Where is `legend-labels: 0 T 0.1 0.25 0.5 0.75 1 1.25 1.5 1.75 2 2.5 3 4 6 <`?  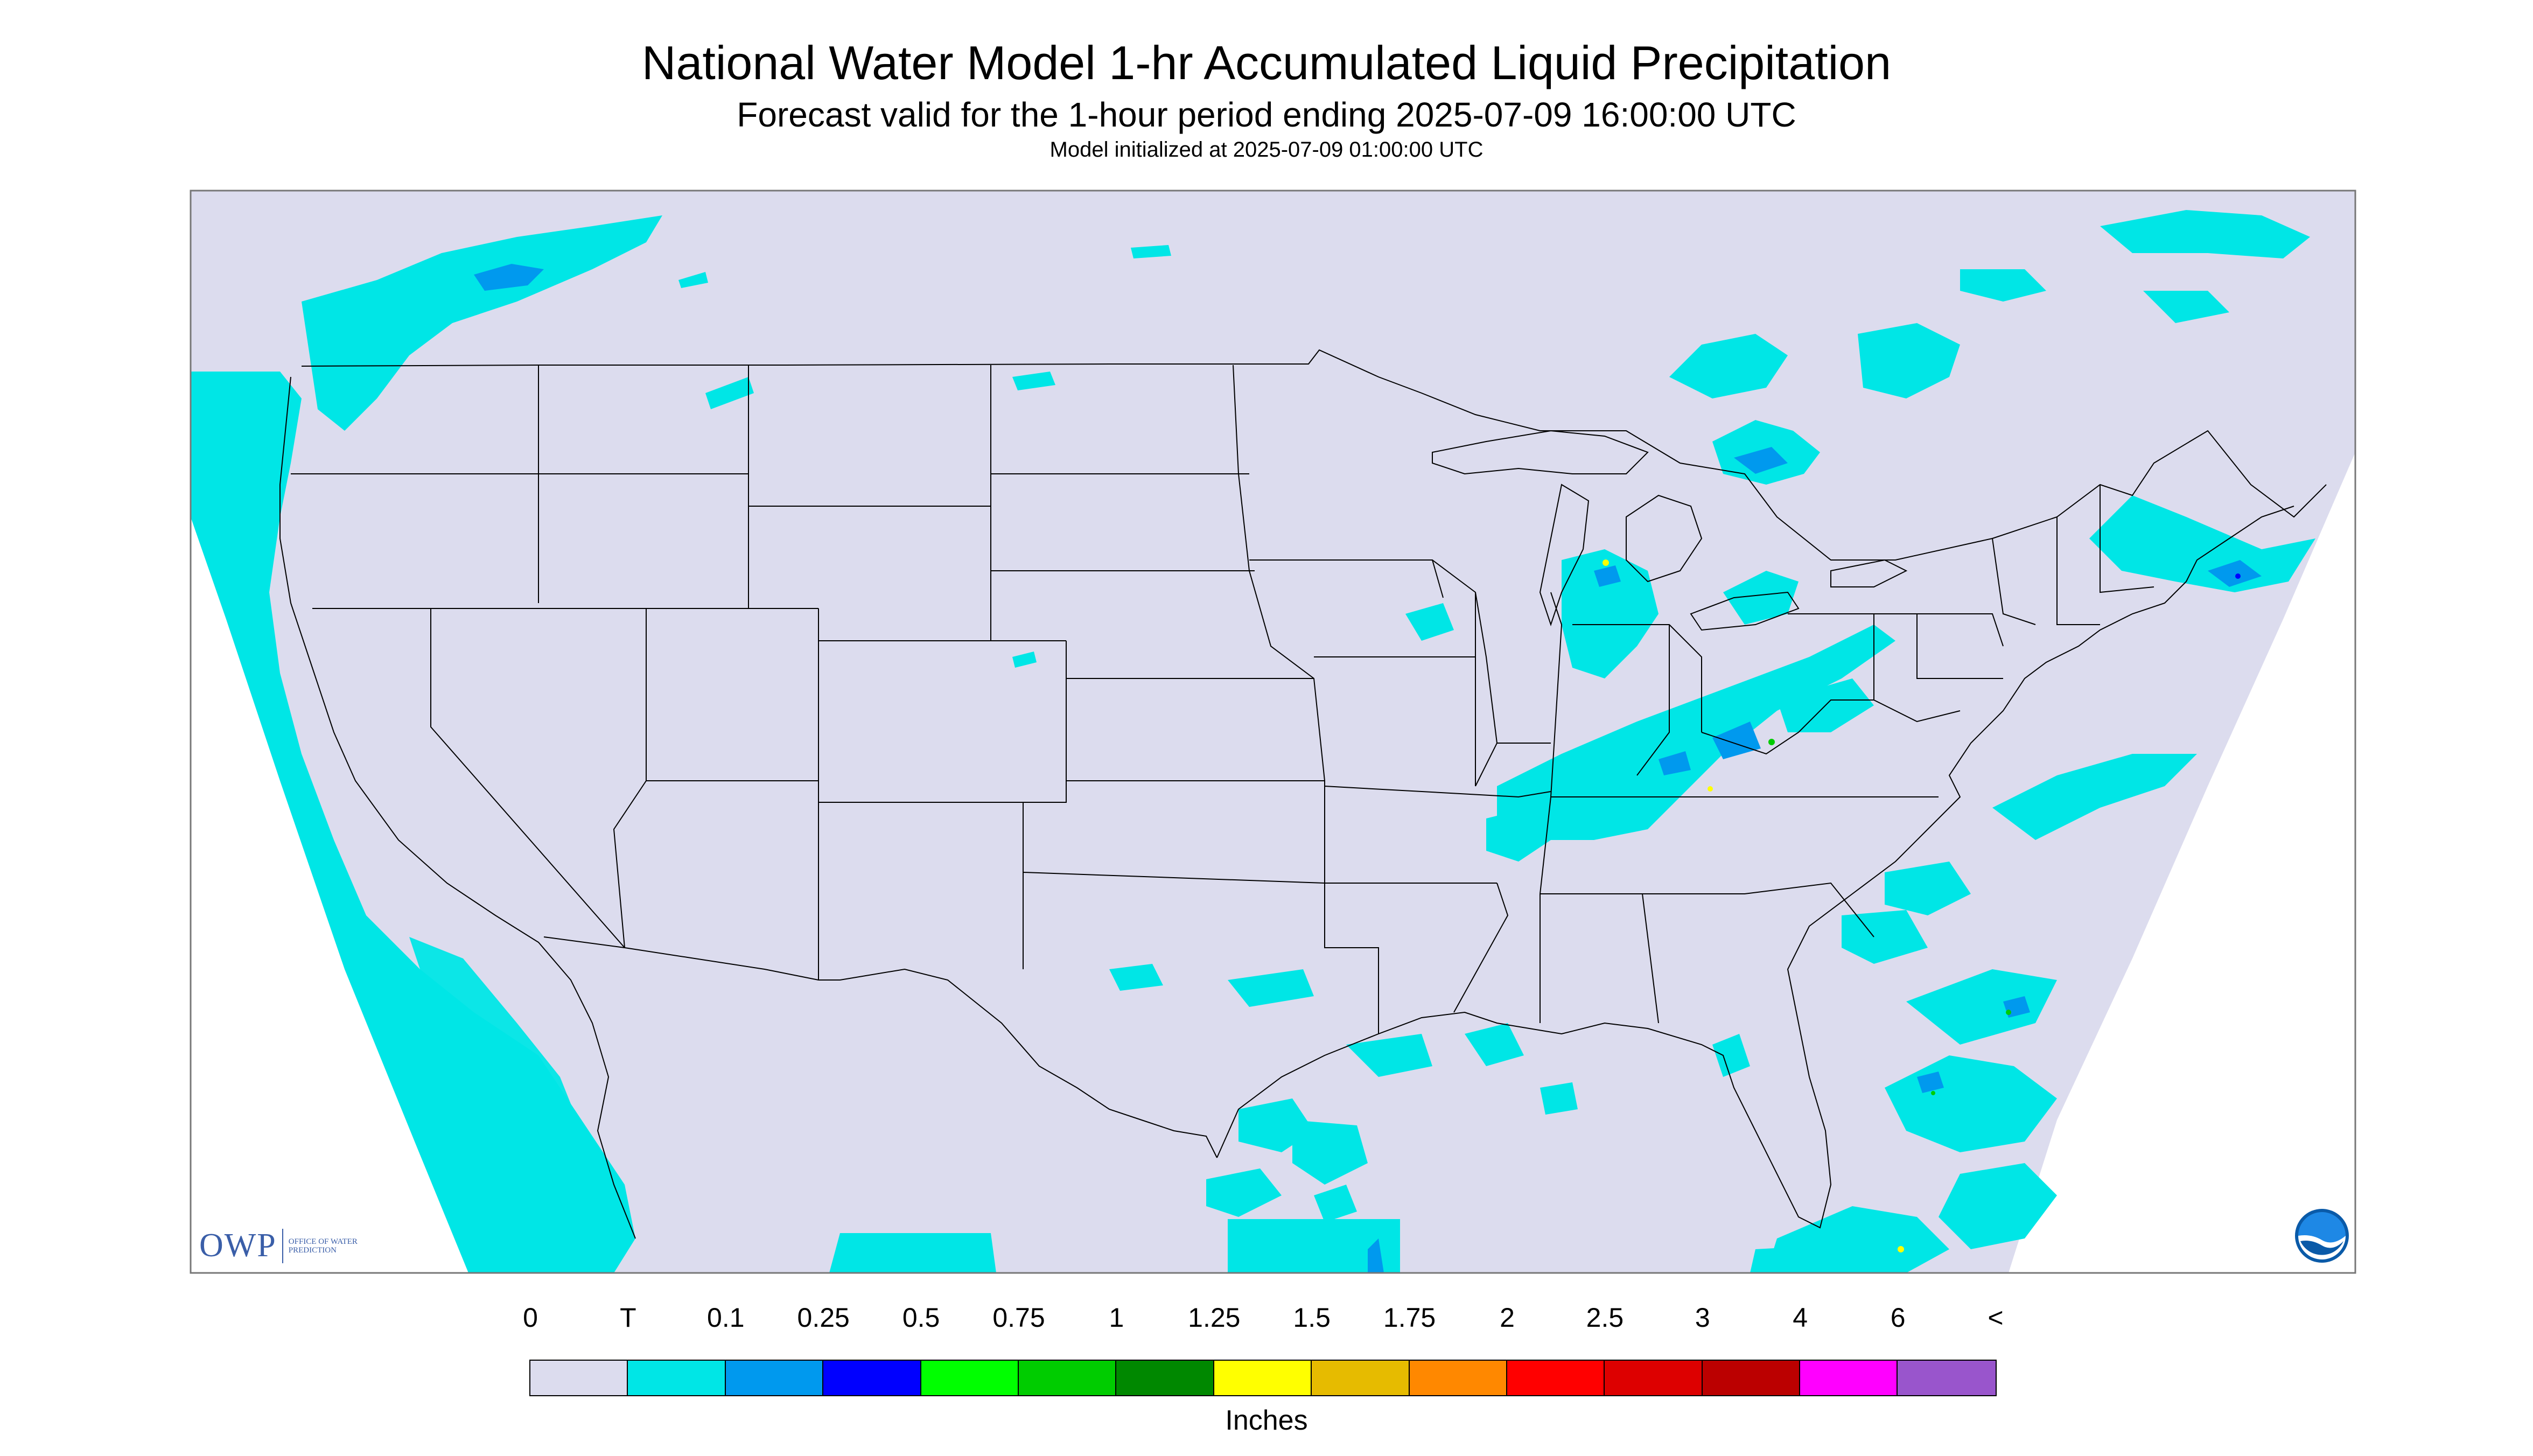
legend-labels: 0 T 0.1 0.25 0.5 0.75 1 1.25 1.5 1.75 2 2.5 3 4 6 < is located at coordinates (1266, 1321).